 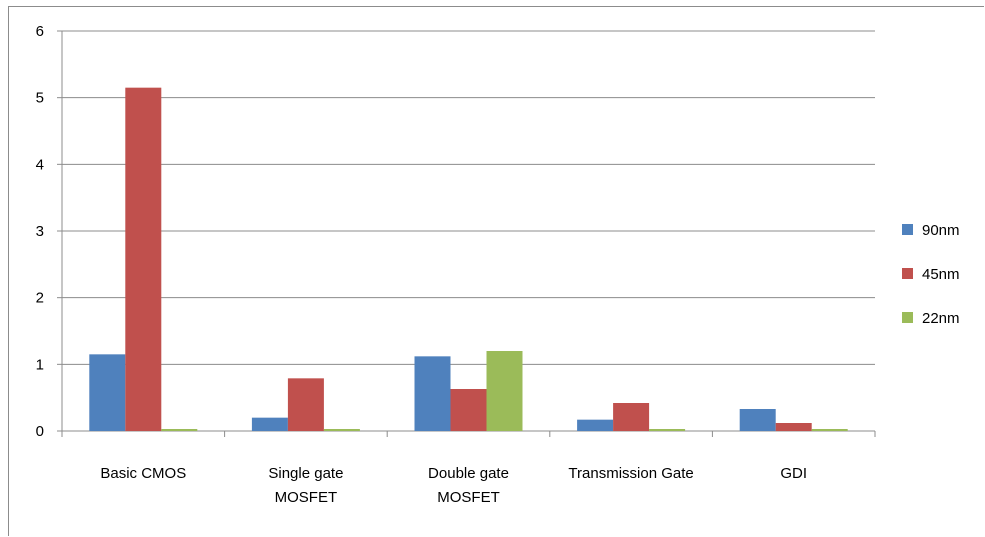 I want to click on legend-swatch-22nm, so click(x=907, y=317).